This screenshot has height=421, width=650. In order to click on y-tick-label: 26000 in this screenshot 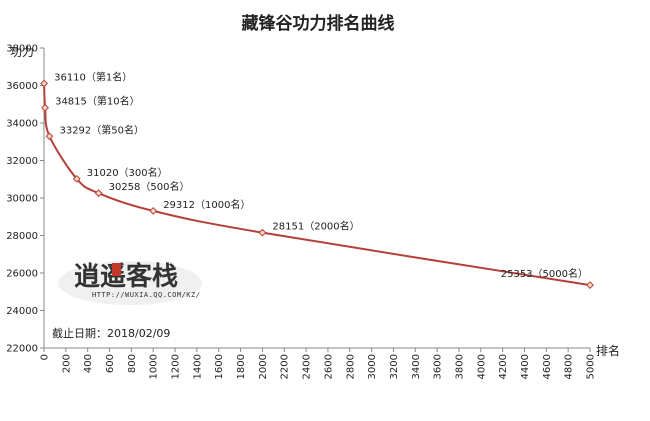, I will do `click(22, 274)`.